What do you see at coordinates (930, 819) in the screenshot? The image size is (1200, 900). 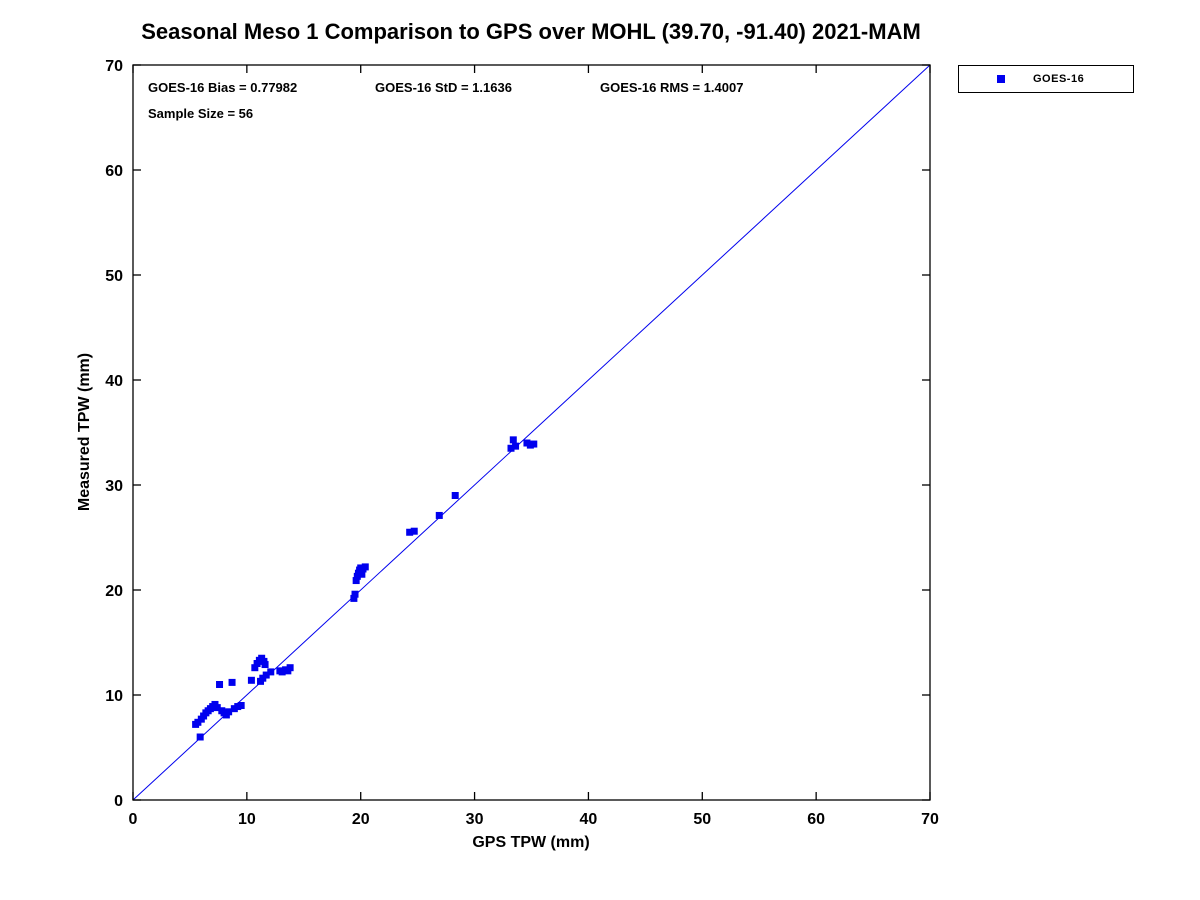 I see `x-tick-label: 70` at bounding box center [930, 819].